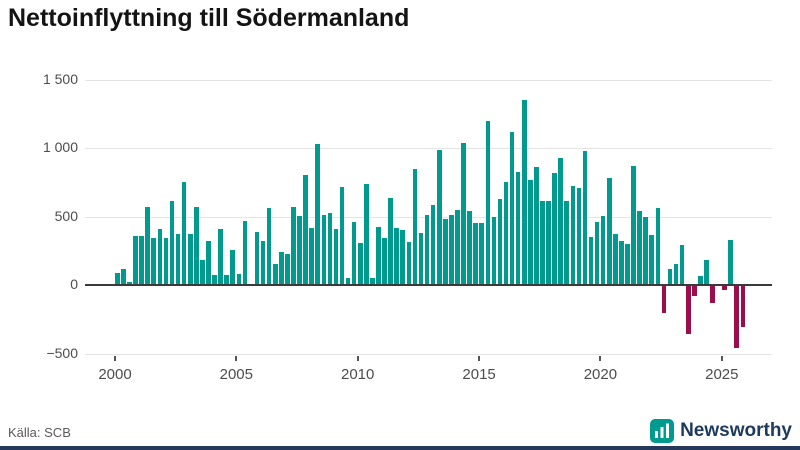 The height and width of the screenshot is (450, 800). What do you see at coordinates (62, 352) in the screenshot?
I see `y-axis-tick-label: −500` at bounding box center [62, 352].